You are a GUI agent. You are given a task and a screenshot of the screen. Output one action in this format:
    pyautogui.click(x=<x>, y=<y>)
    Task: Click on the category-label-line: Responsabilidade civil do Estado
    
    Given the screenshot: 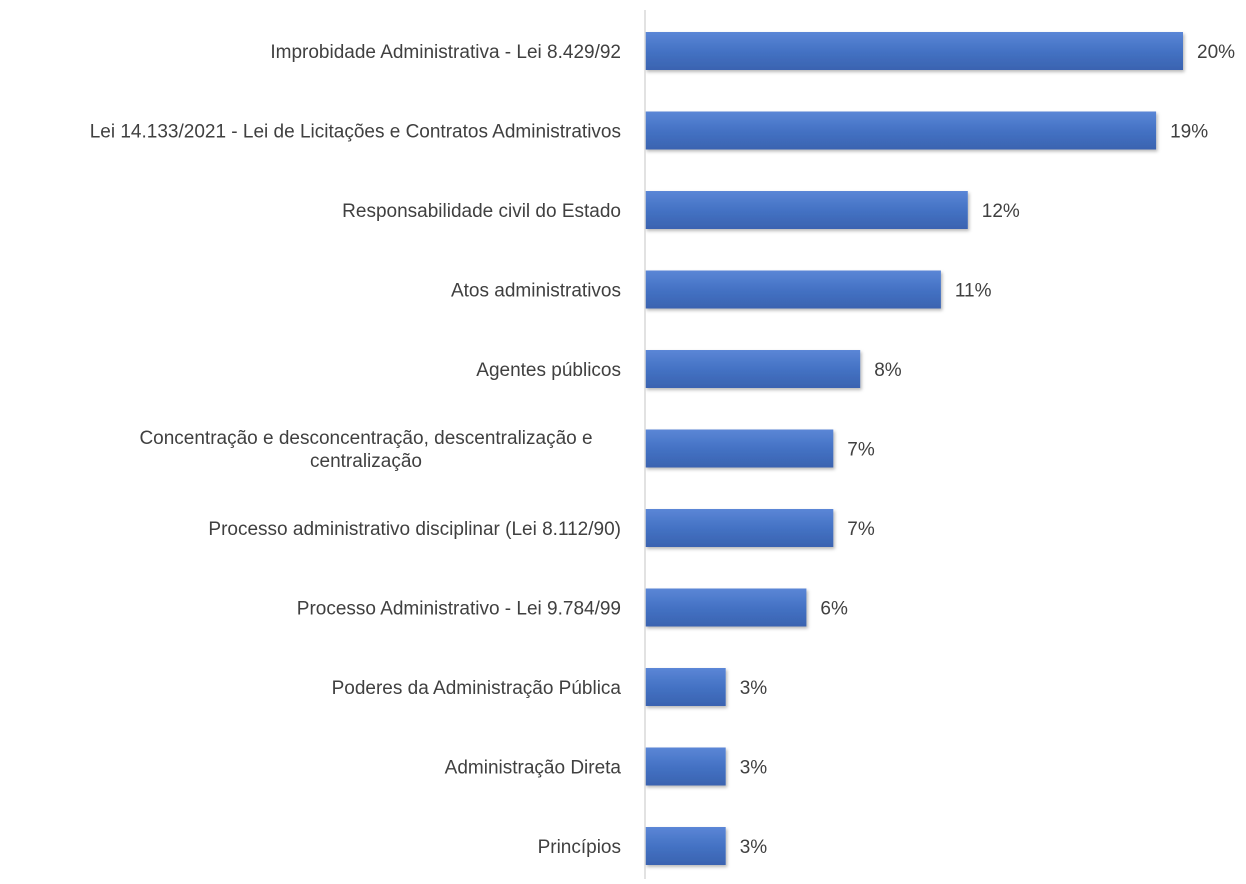 What is the action you would take?
    pyautogui.click(x=481, y=211)
    